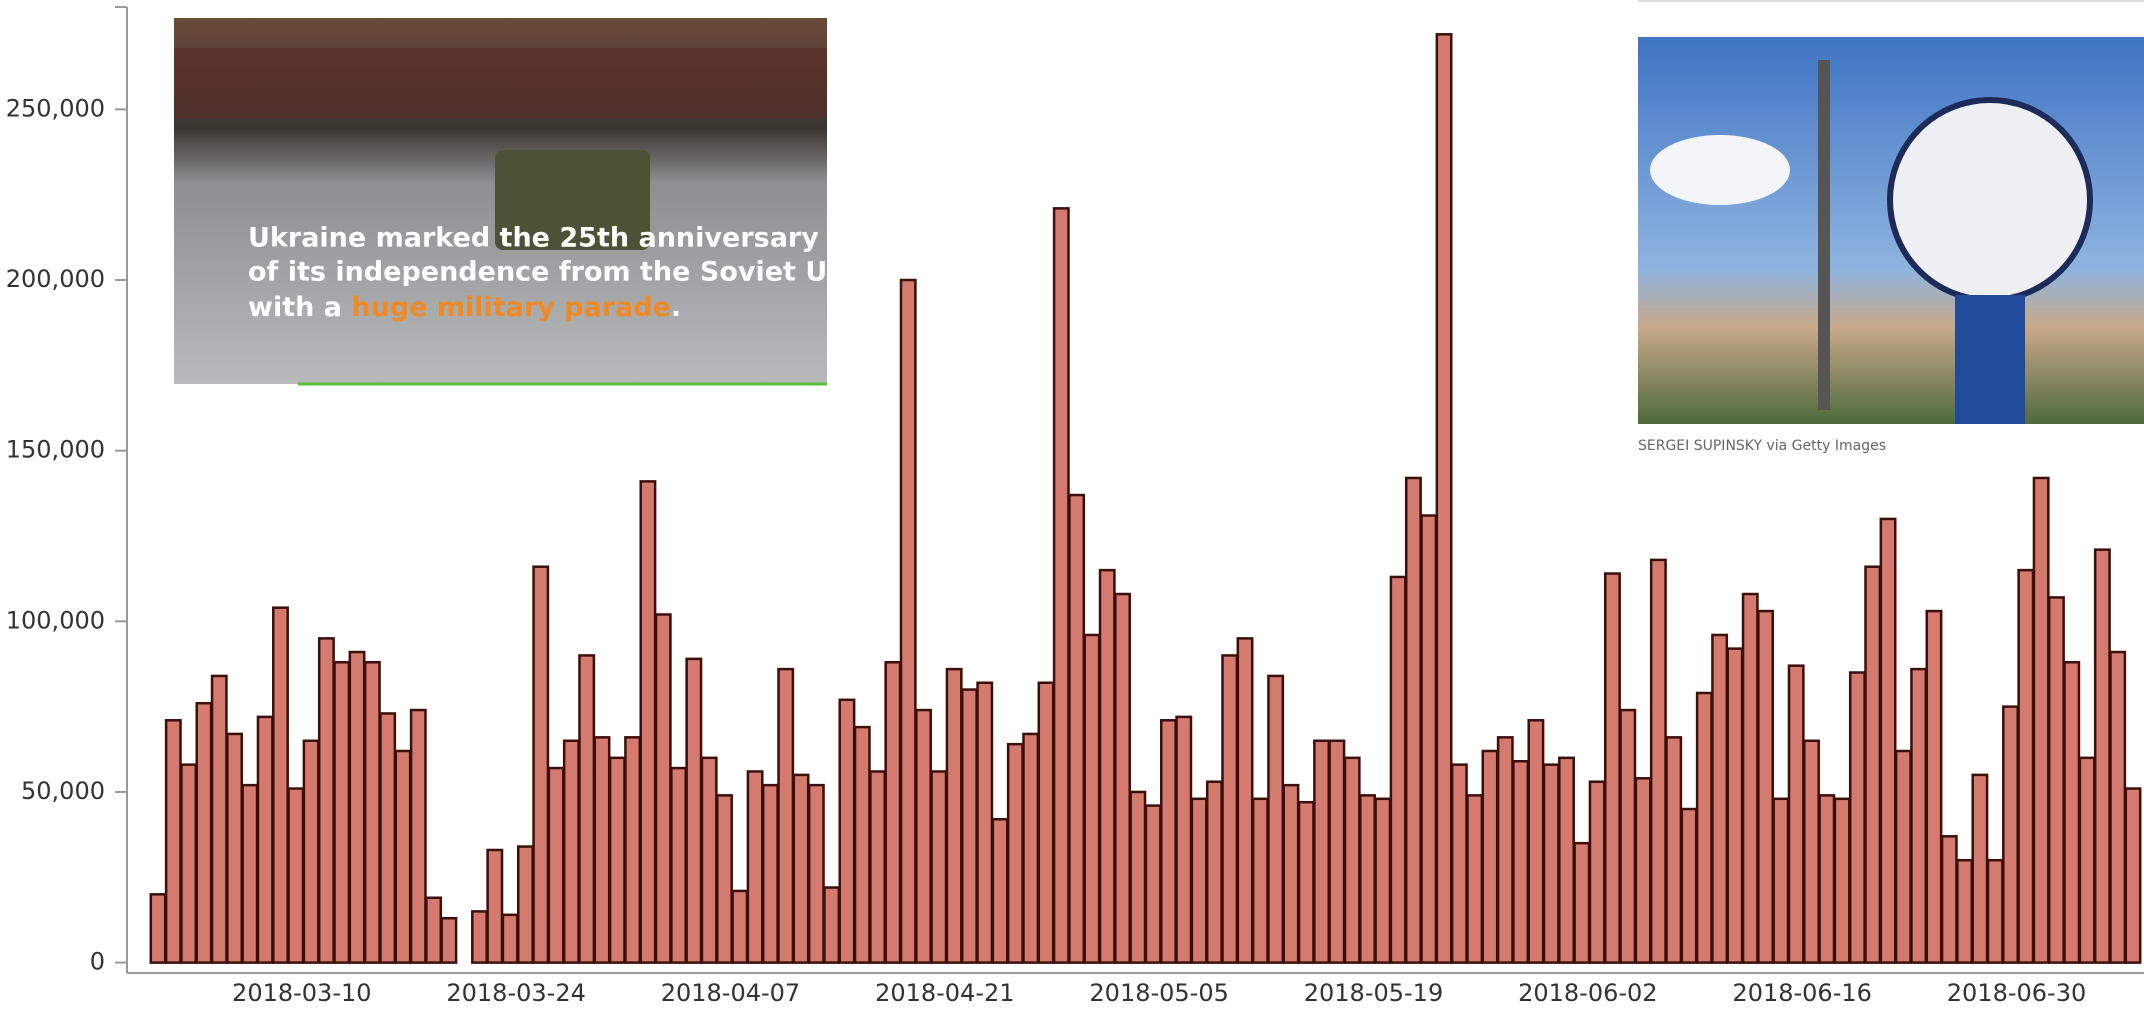 The height and width of the screenshot is (1010, 2144). What do you see at coordinates (1158, 992) in the screenshot?
I see `x-tick-label: 2018-05-05` at bounding box center [1158, 992].